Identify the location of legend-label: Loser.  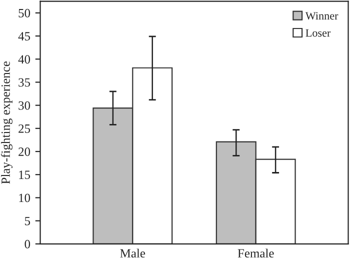
(318, 33).